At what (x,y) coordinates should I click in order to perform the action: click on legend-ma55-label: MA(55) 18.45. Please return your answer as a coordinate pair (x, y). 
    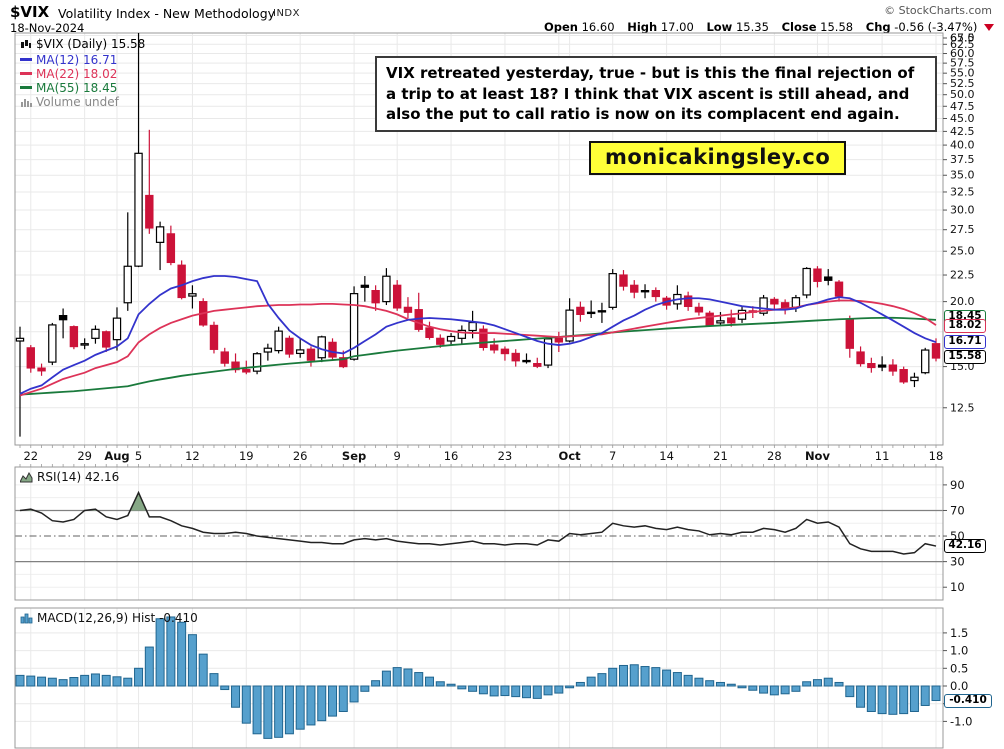
    Looking at the image, I should click on (77, 88).